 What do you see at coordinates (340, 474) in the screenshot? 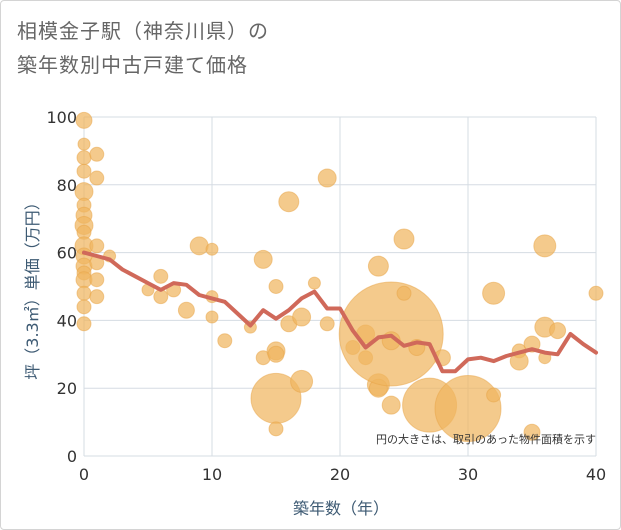
I see `x-tick-label-20: 20` at bounding box center [340, 474].